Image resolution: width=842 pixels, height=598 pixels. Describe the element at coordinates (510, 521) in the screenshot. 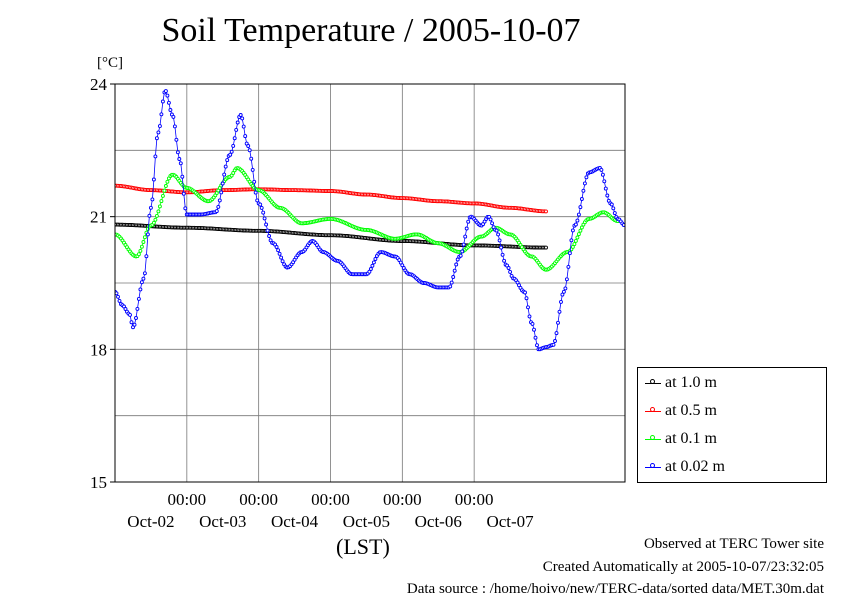

I see `date-label: Oct-07` at that location.